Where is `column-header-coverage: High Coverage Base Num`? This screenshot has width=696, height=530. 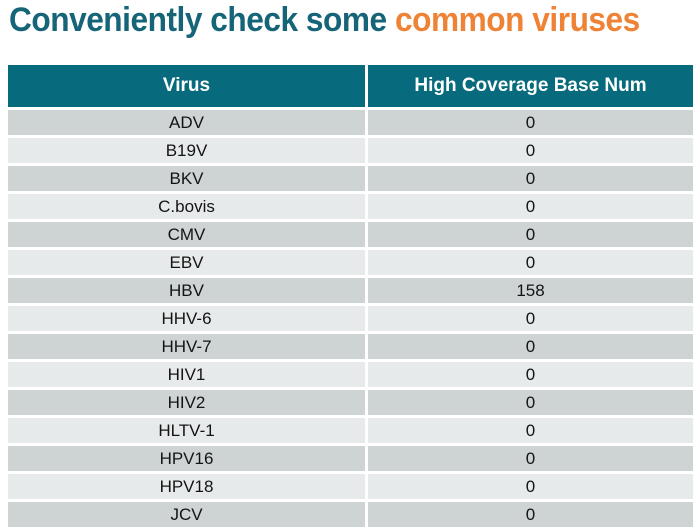
column-header-coverage: High Coverage Base Num is located at coordinates (530, 86).